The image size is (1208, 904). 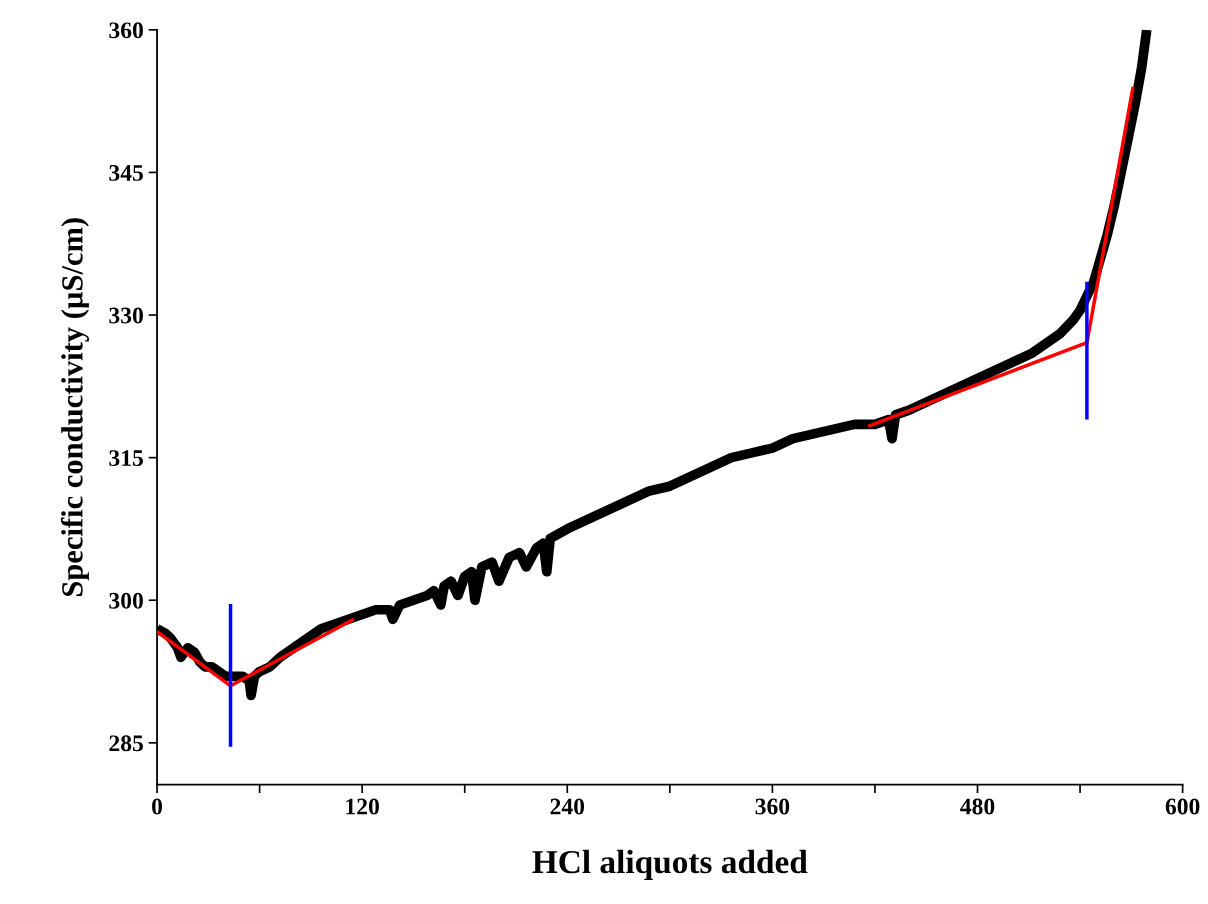 I want to click on x-axis-title: HCl aliquots added, so click(x=670, y=865).